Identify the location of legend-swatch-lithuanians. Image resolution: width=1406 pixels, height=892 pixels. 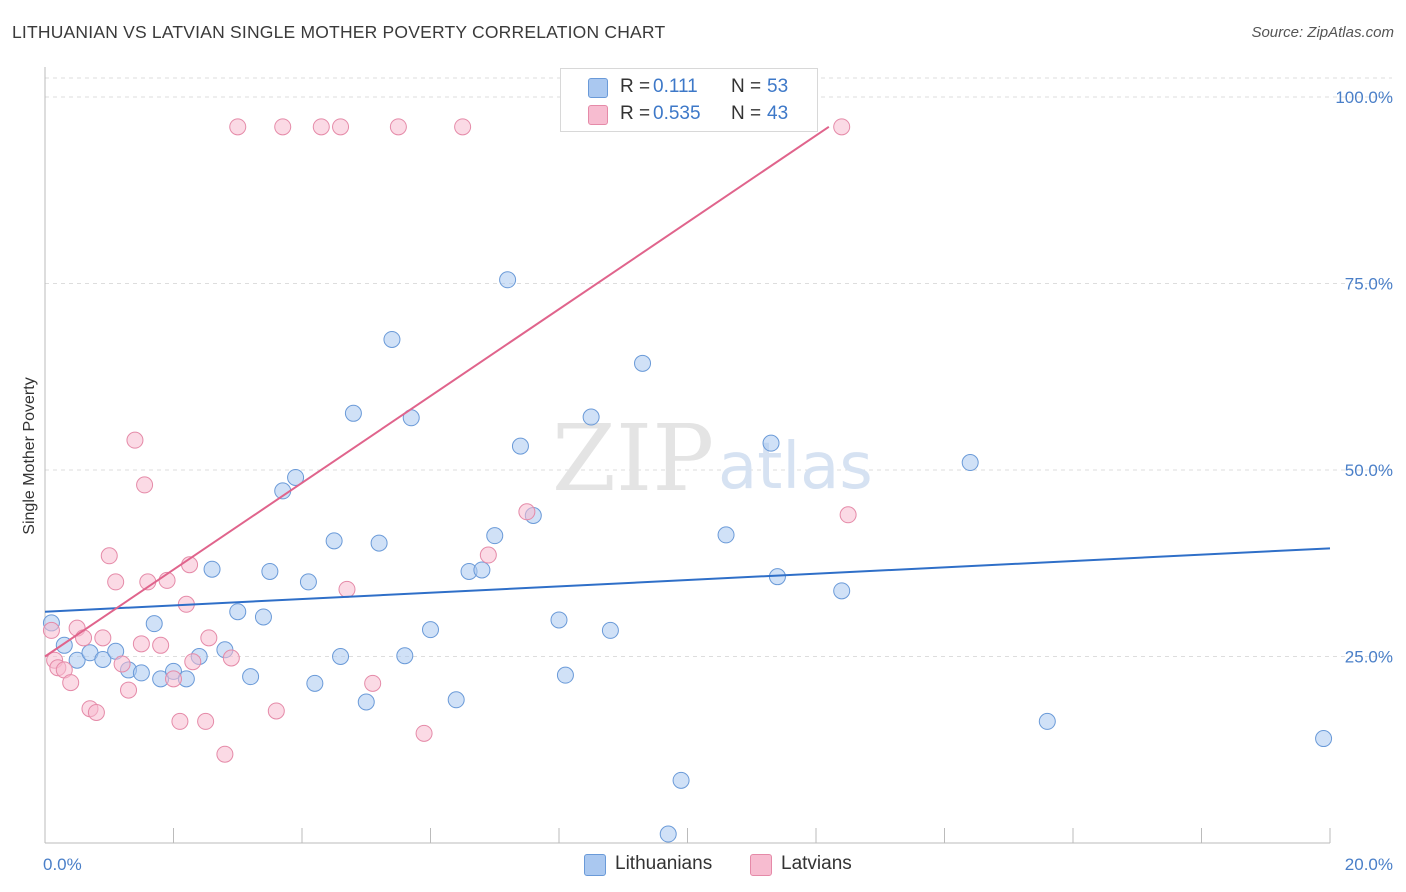
(598, 88).